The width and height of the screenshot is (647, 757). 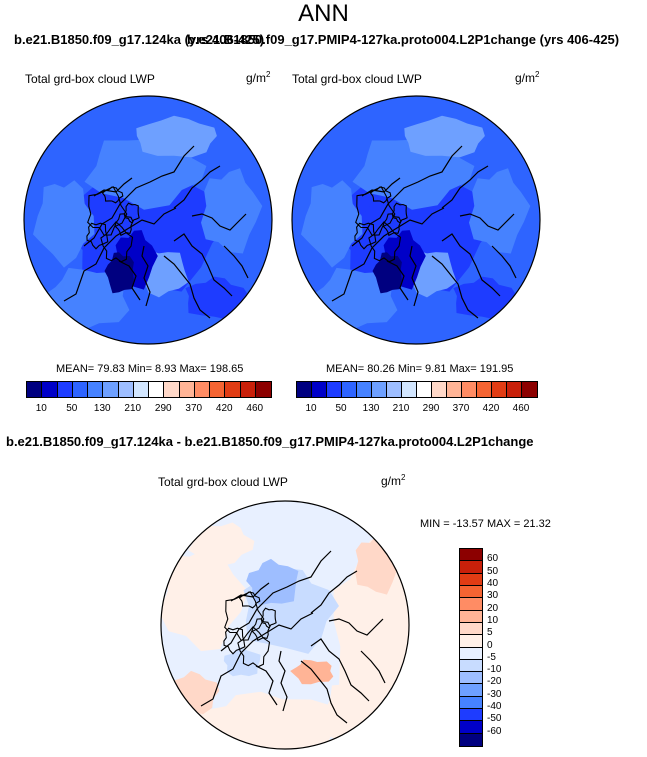 I want to click on panel1-polar-map, so click(x=148, y=220).